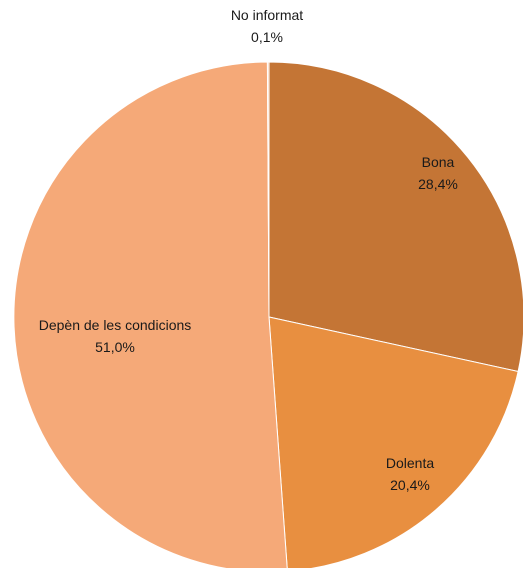 The width and height of the screenshot is (523, 568). What do you see at coordinates (115, 325) in the screenshot?
I see `slice-label-depen-de-les-condicions: Depèn de les condicions` at bounding box center [115, 325].